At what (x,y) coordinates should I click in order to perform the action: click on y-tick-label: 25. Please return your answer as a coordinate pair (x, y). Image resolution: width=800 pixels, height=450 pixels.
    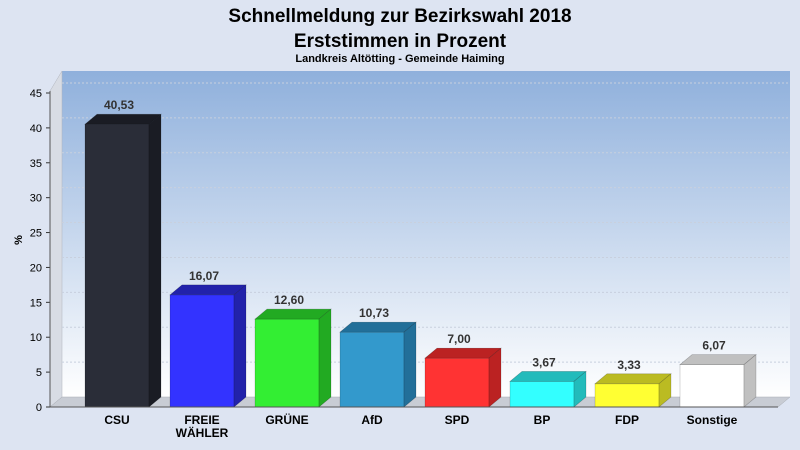
    Looking at the image, I should click on (36, 234).